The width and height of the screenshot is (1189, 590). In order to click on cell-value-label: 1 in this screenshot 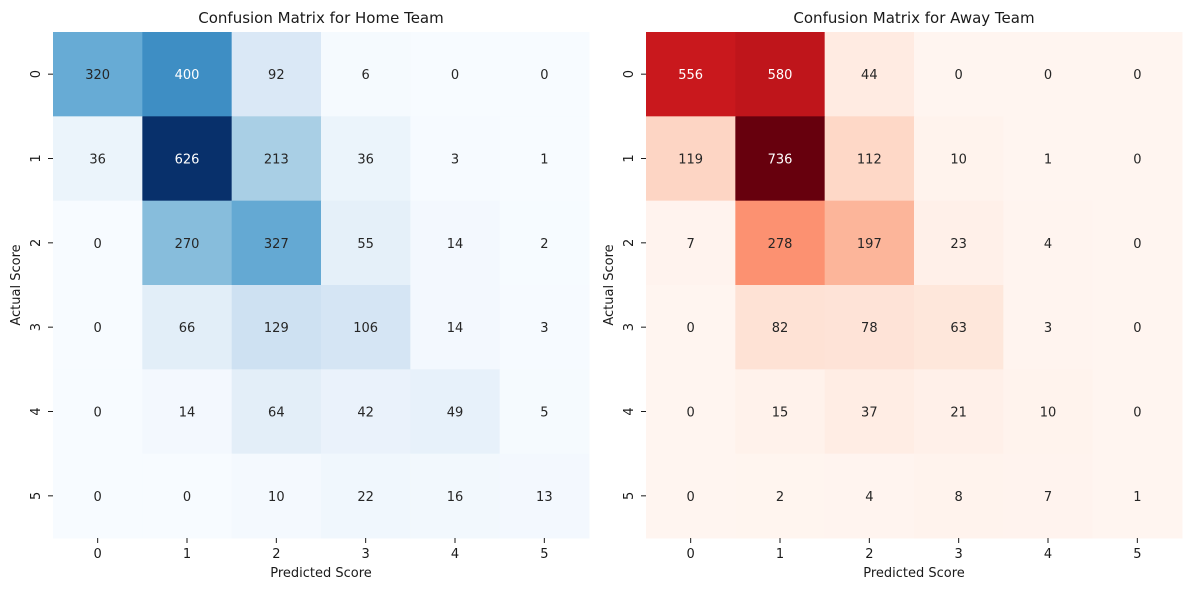, I will do `click(1048, 160)`.